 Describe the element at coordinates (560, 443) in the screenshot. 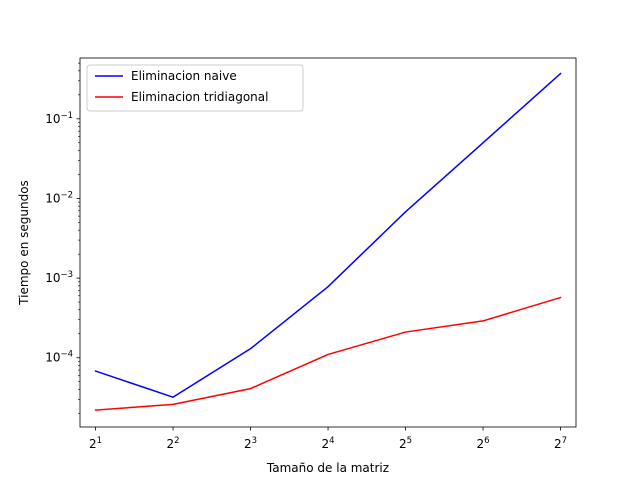

I see `x-tick-label: 27` at that location.